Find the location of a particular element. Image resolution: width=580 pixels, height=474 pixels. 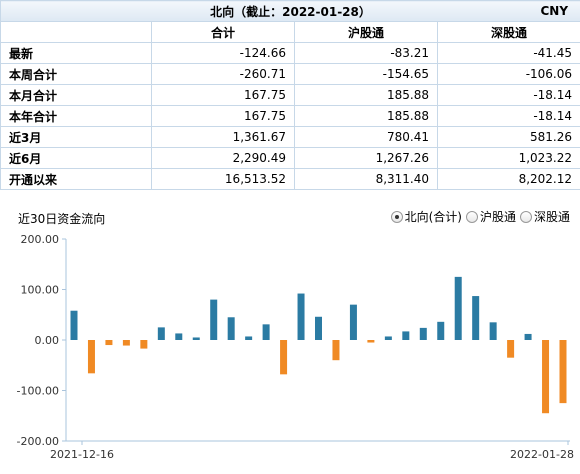

y-tick-label: -200.00 is located at coordinates (38, 441).